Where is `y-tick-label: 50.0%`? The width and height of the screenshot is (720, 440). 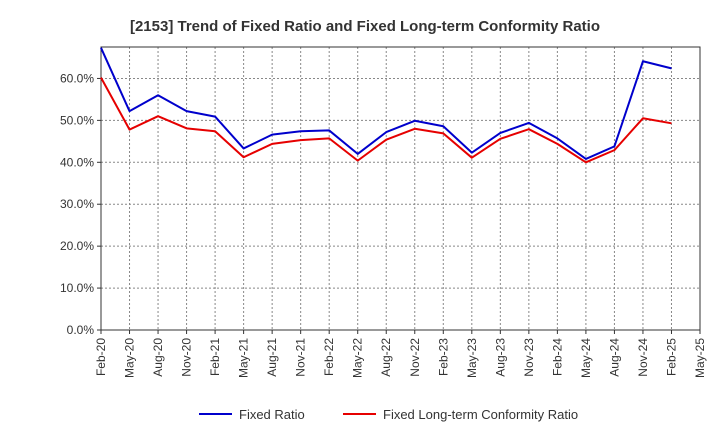
y-tick-label: 50.0% is located at coordinates (77, 120).